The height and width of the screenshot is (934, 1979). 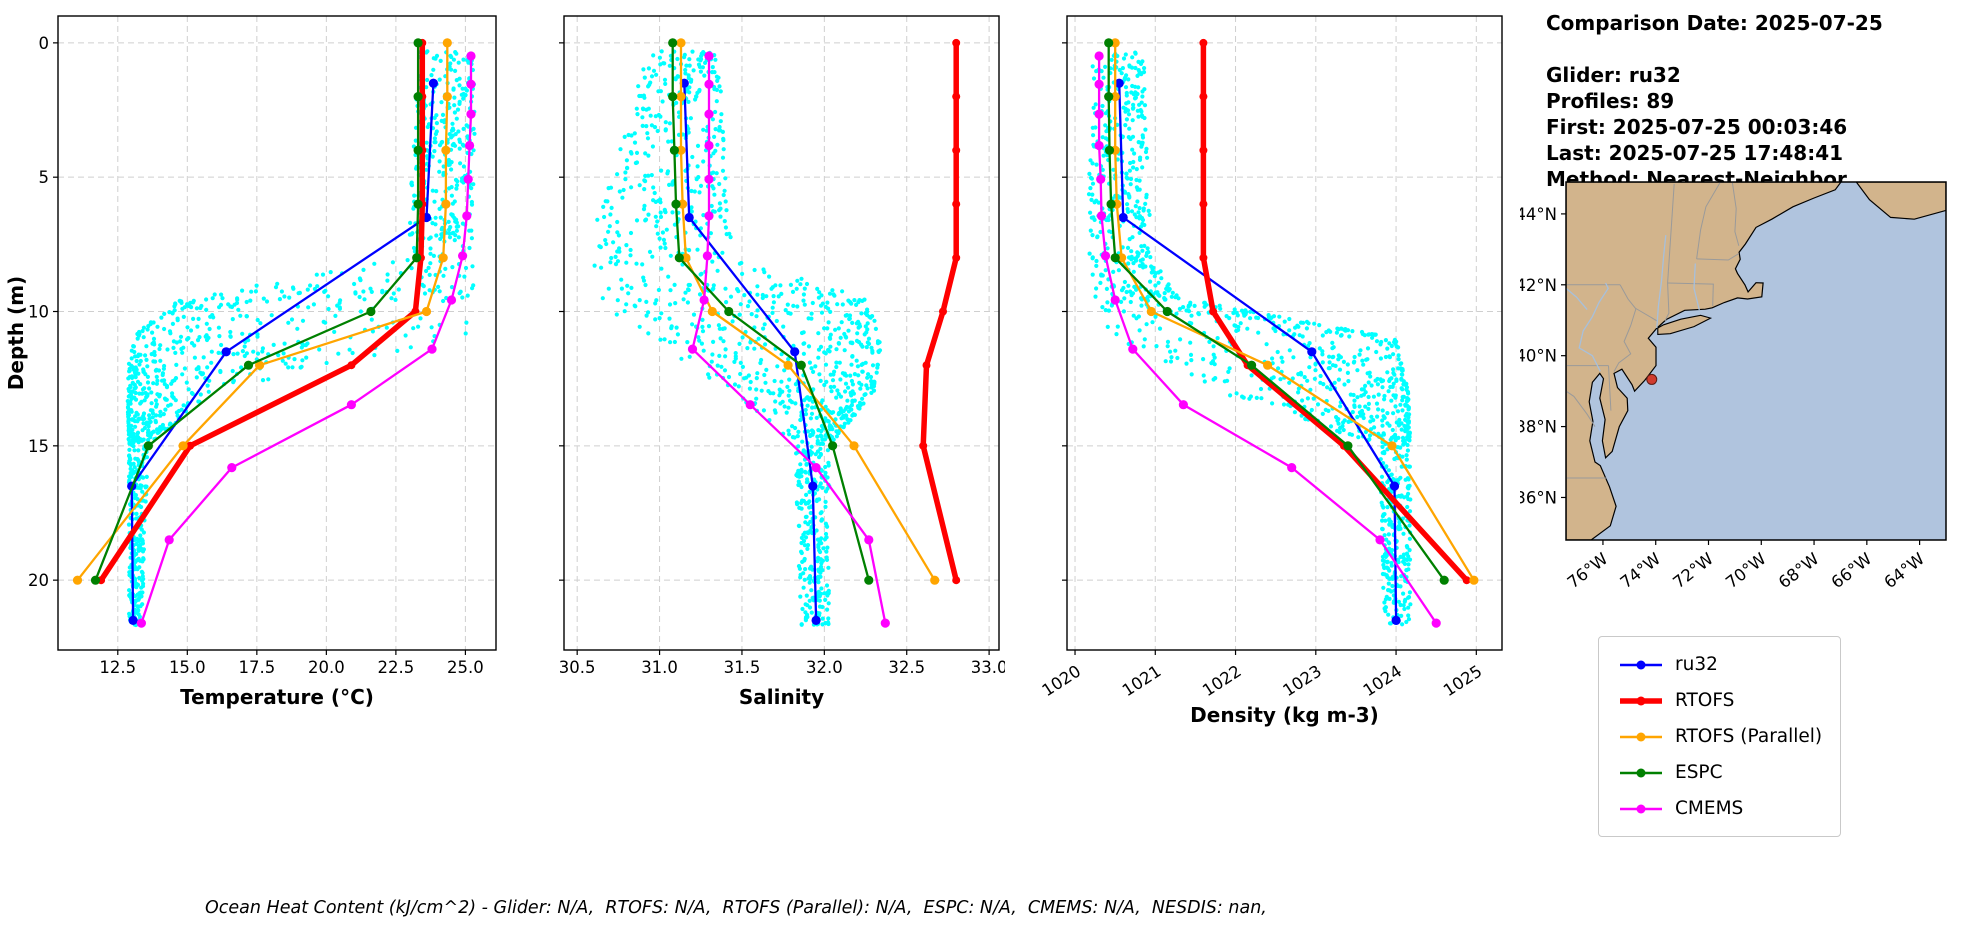 I want to click on glider-location-marker, so click(x=1652, y=379).